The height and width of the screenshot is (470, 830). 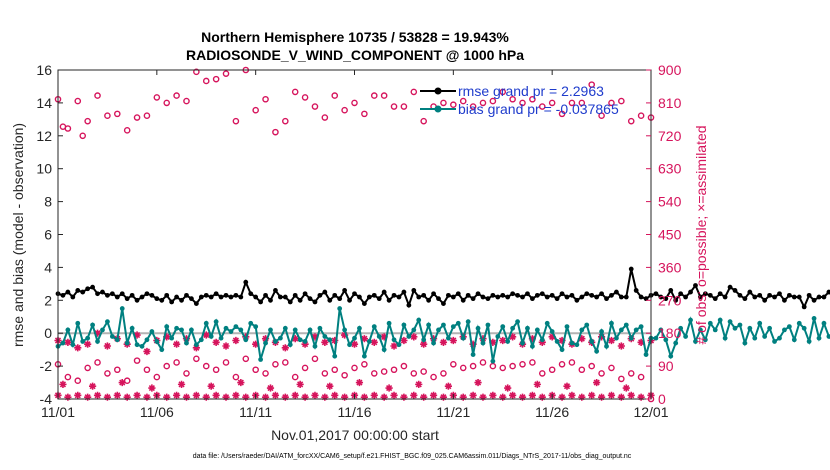 What do you see at coordinates (44, 70) in the screenshot?
I see `y-left-tick-label: 16` at bounding box center [44, 70].